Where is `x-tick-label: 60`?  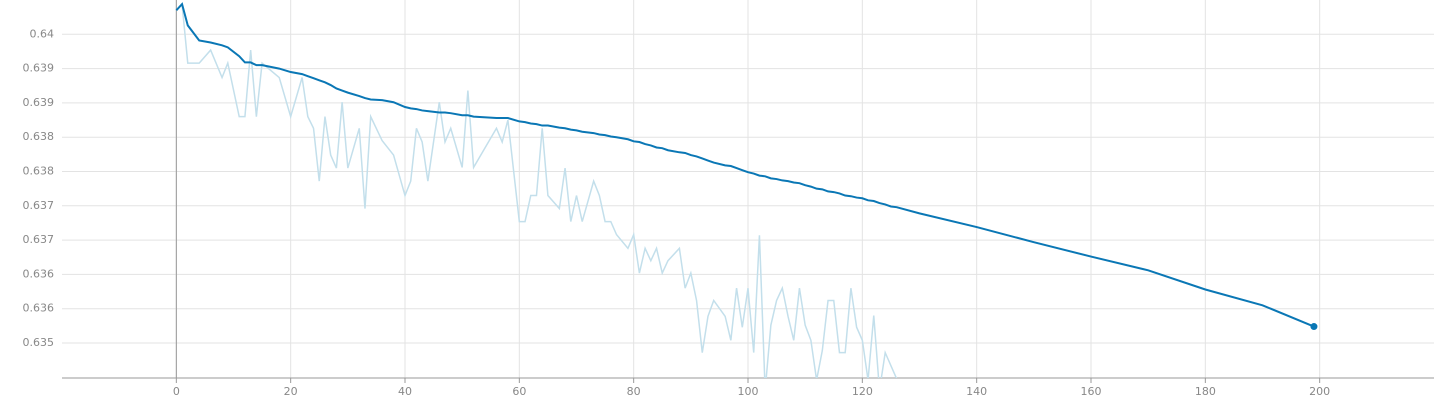
x-tick-label: 60 is located at coordinates (519, 391).